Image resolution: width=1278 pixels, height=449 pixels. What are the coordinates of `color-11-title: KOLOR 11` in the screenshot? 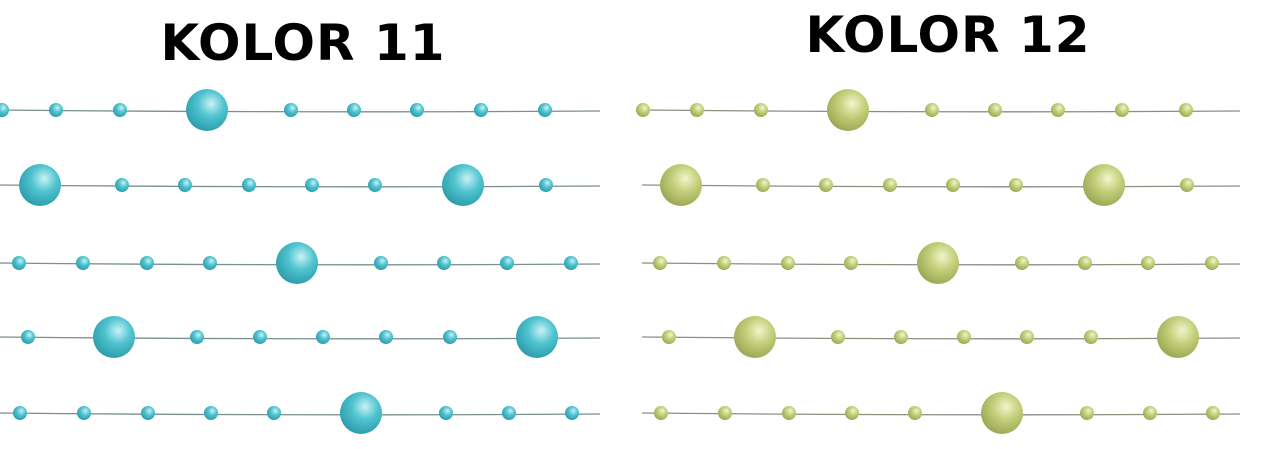 It's located at (303, 43).